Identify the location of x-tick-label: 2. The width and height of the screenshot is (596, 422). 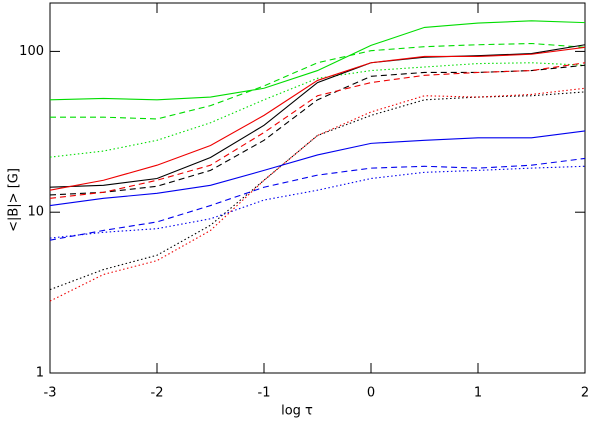
(585, 393).